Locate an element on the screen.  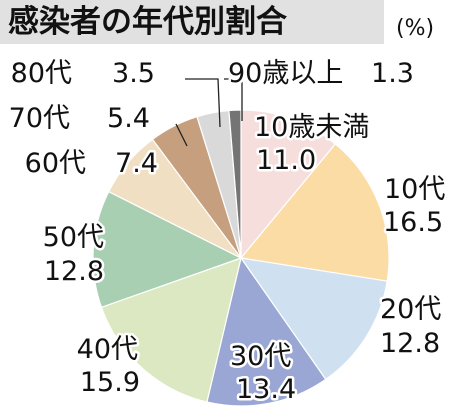
title-bar is located at coordinates (192, 22).